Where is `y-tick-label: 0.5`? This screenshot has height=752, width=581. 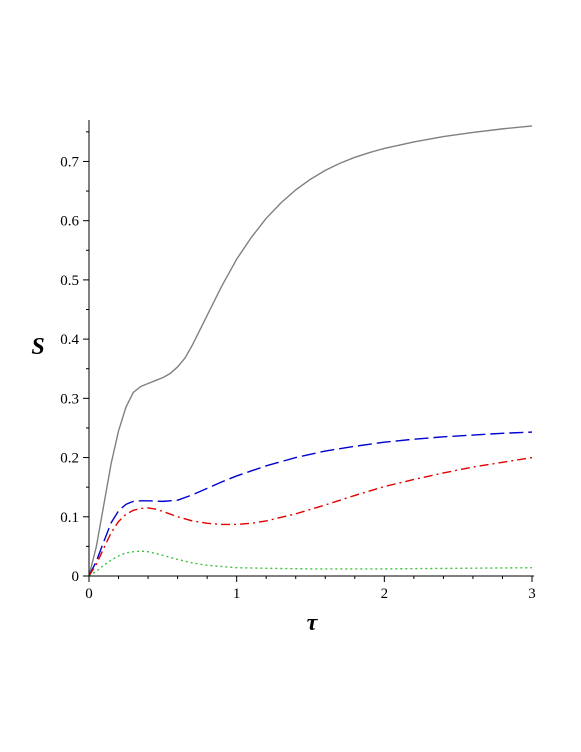
y-tick-label: 0.5 is located at coordinates (69, 281).